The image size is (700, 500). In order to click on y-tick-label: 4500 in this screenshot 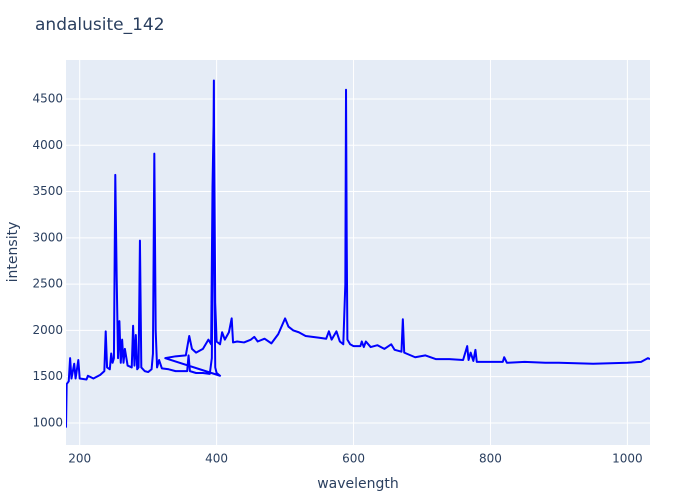, I will do `click(47, 98)`.